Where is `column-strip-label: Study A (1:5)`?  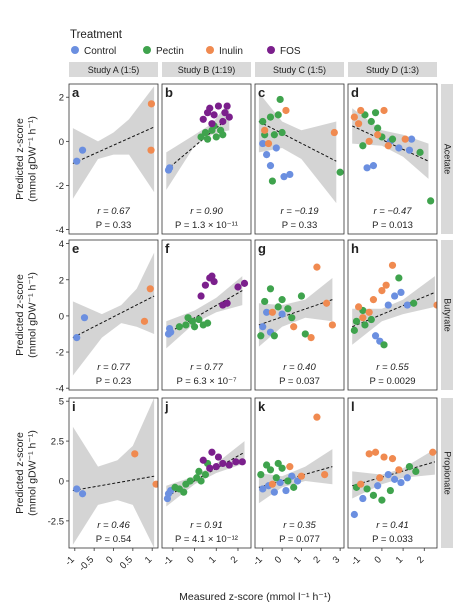
column-strip-label: Study A (1:5) is located at coordinates (114, 70).